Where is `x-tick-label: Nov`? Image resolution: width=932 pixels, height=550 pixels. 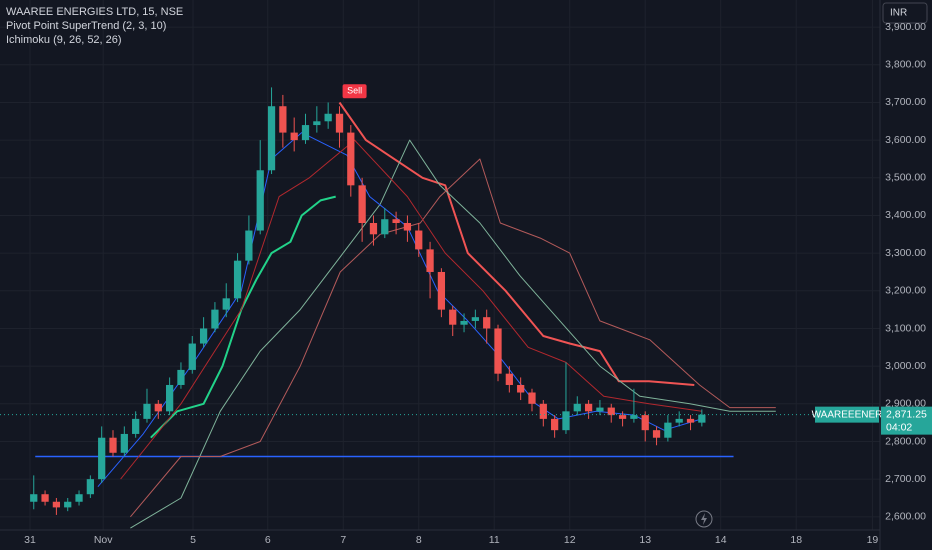
x-tick-label: Nov is located at coordinates (103, 540).